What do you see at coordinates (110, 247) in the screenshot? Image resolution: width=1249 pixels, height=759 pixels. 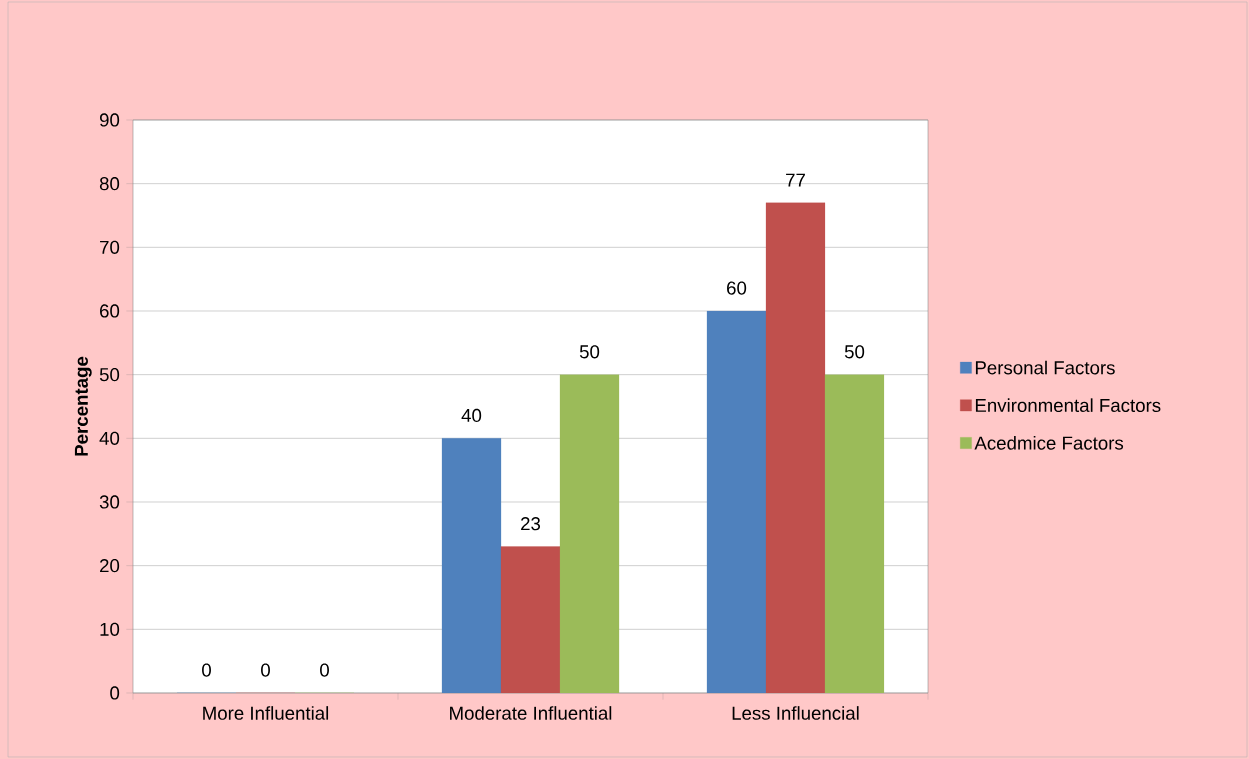 I see `y-tick-label: 70` at bounding box center [110, 247].